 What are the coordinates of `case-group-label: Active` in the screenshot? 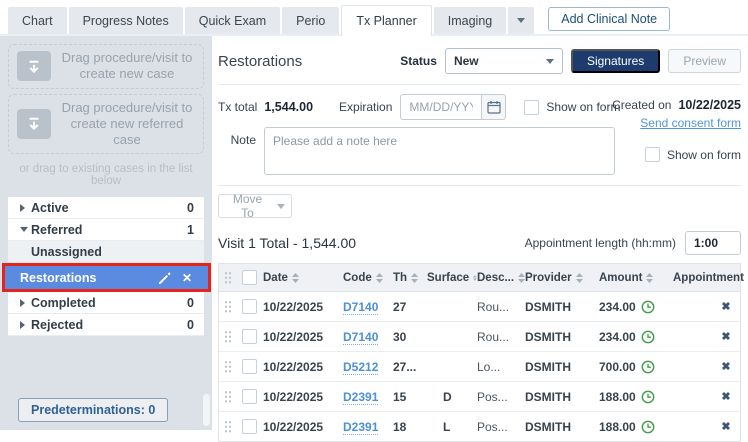 It's located at (50, 207).